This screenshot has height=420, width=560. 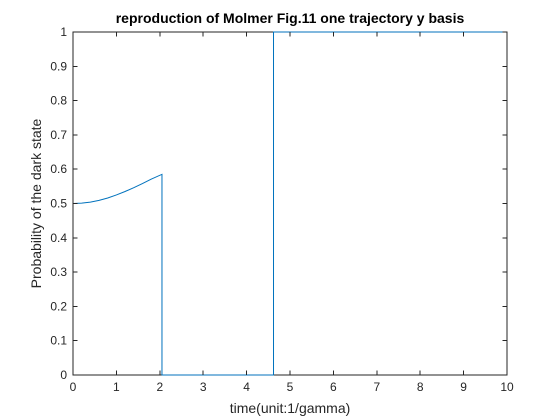 I want to click on y-tick-label: 0.9, so click(x=58, y=66).